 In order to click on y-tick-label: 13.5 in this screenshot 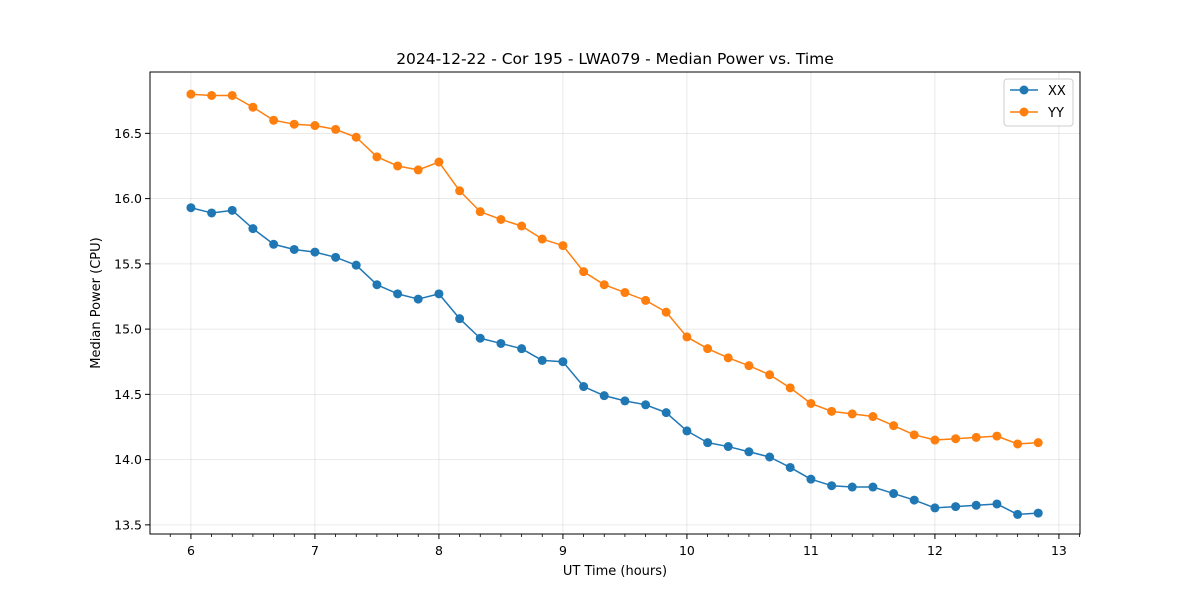, I will do `click(128, 524)`.